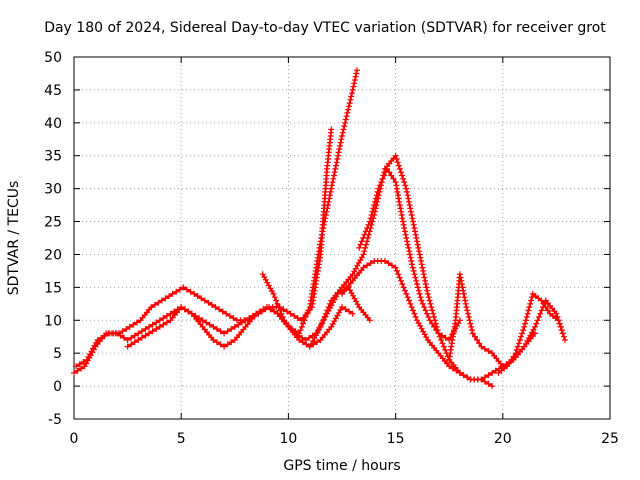  I want to click on x-tick-label: 20, so click(503, 439).